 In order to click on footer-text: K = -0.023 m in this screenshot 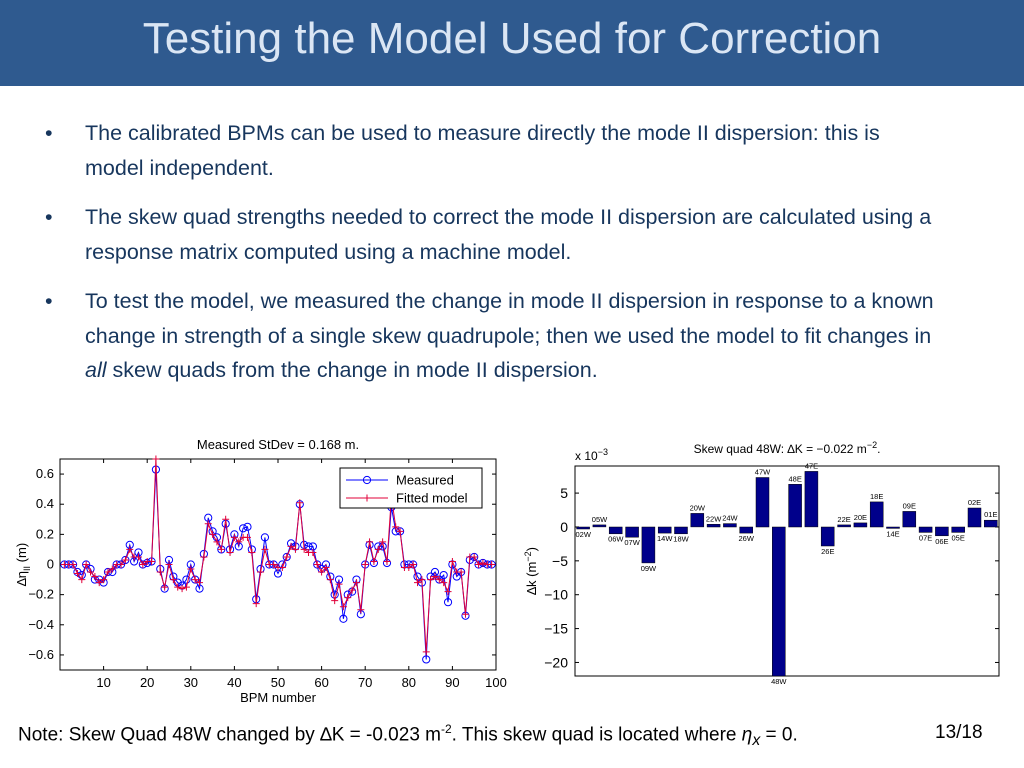, I will do `click(386, 735)`.